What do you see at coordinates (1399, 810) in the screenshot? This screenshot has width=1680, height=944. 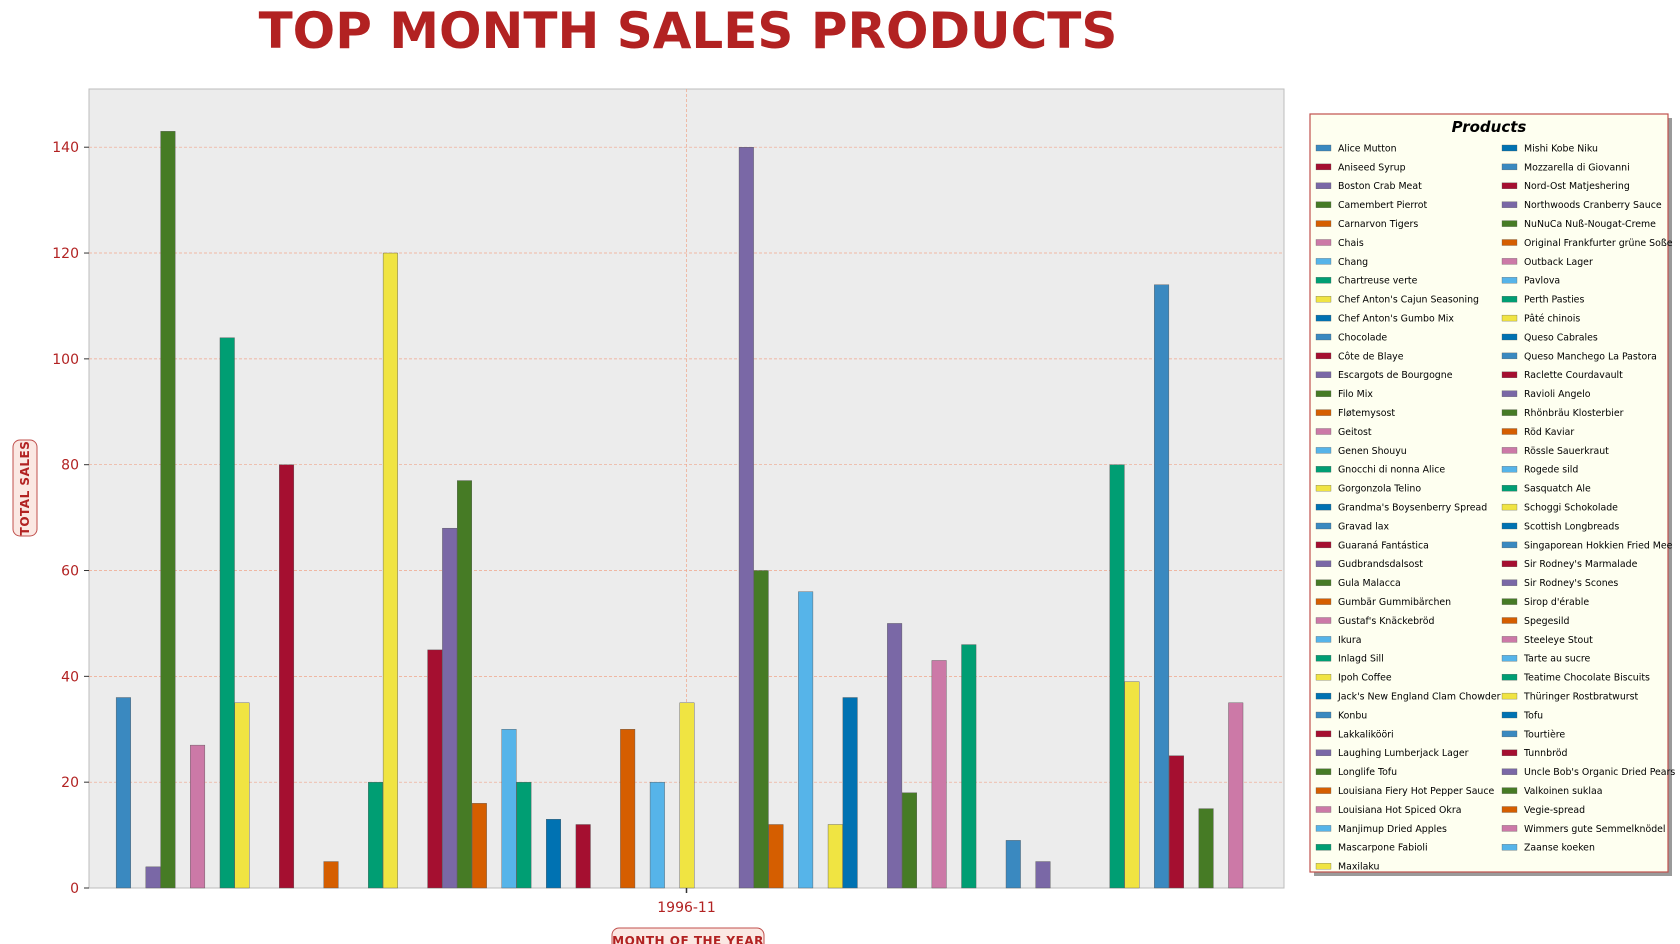 I see `legend-label: Louisiana Hot Spiced Okra` at bounding box center [1399, 810].